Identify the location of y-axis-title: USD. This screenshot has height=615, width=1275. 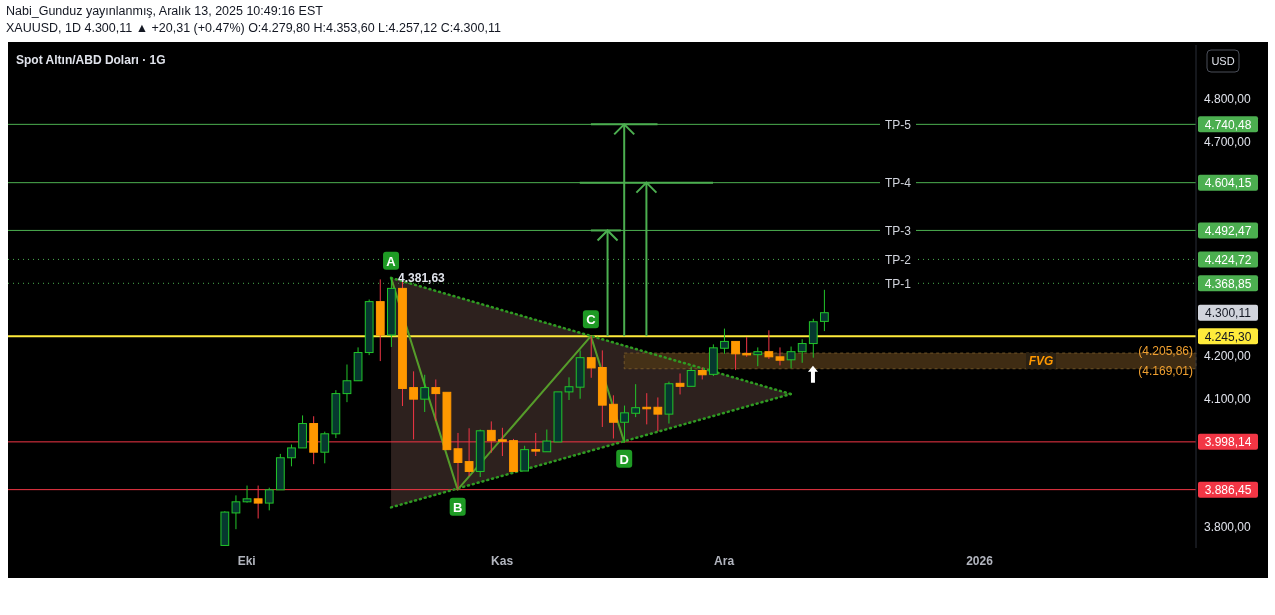
(1223, 61).